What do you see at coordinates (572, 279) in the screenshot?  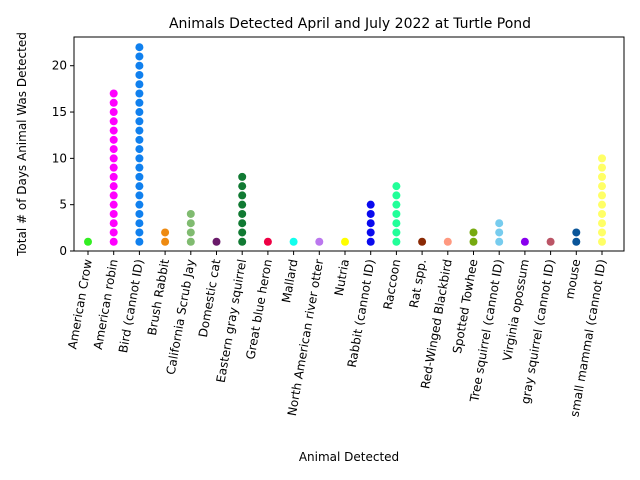 I see `x-tick-label: mouse` at bounding box center [572, 279].